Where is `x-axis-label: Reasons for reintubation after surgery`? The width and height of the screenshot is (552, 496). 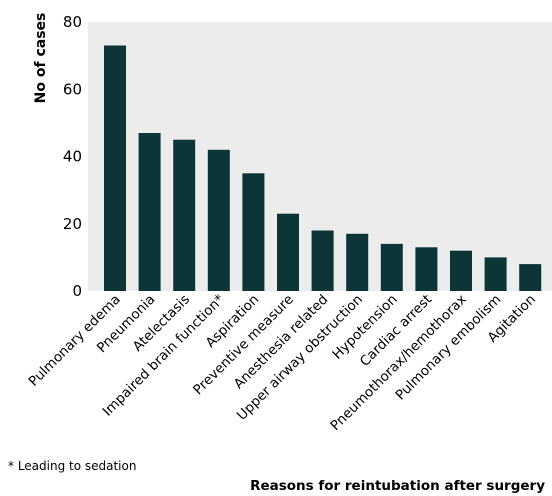 x-axis-label: Reasons for reintubation after surgery is located at coordinates (397, 486).